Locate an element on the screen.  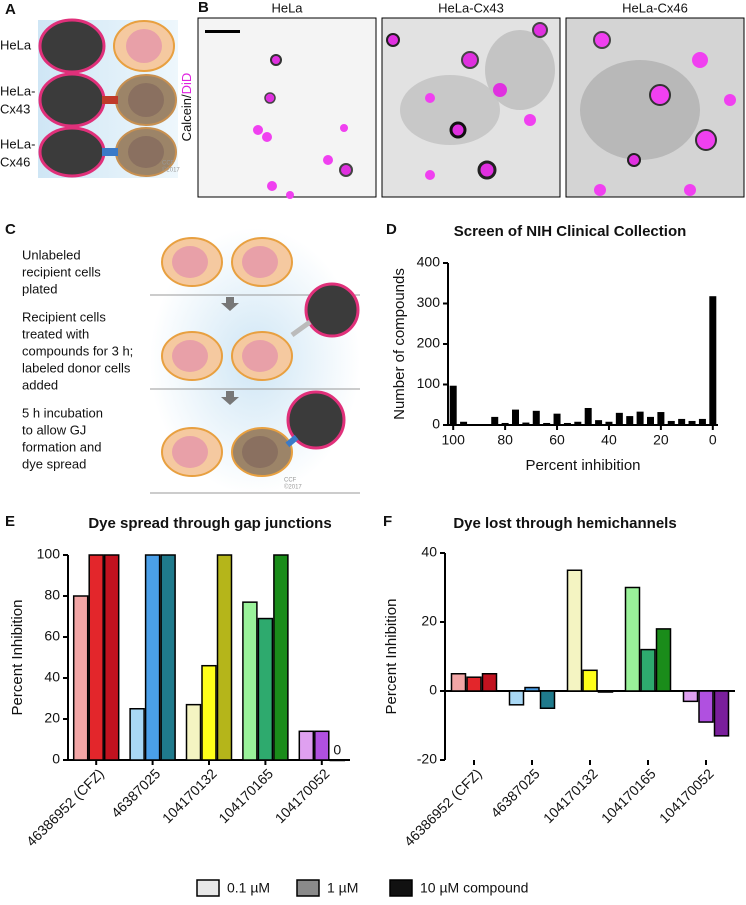
step-text: Recipient cells is located at coordinates (64, 316).